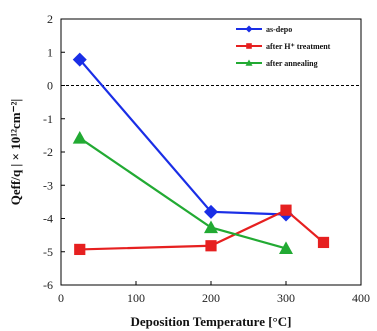 Image resolution: width=377 pixels, height=331 pixels. Describe the element at coordinates (279, 29) in the screenshot. I see `legend-label-0: as-depo` at that location.